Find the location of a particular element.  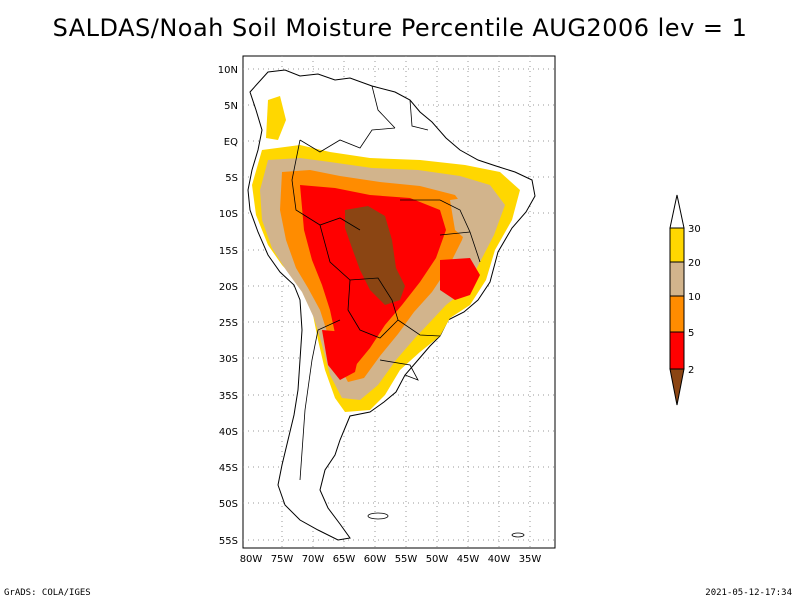

lat-label: 30S is located at coordinates (228, 359).